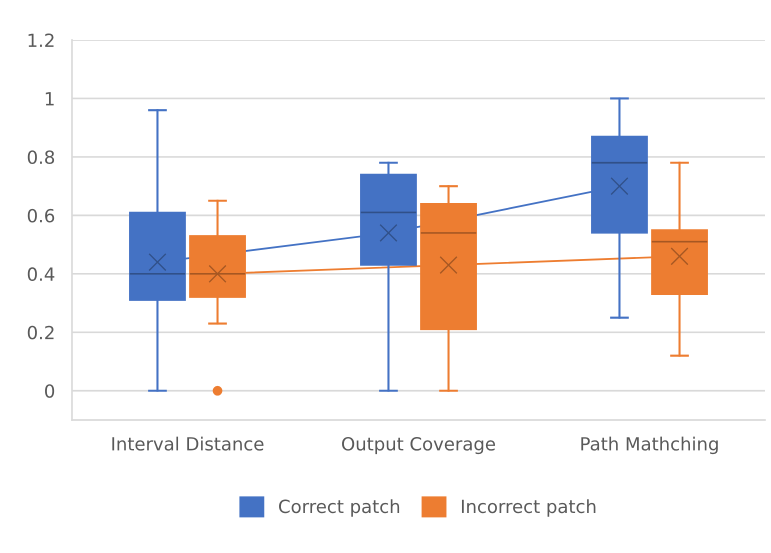 This screenshot has width=771, height=553. What do you see at coordinates (50, 99) in the screenshot?
I see `y-tick-label: 1` at bounding box center [50, 99].